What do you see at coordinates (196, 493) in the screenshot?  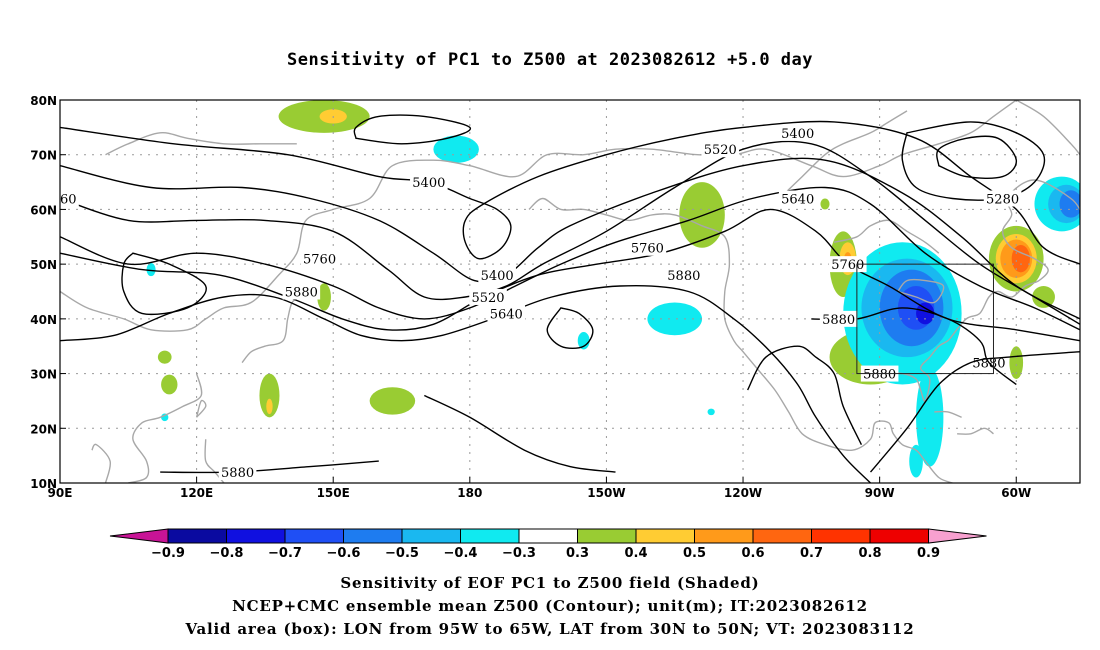 I see `lon-tick-label: 120E` at bounding box center [196, 493].